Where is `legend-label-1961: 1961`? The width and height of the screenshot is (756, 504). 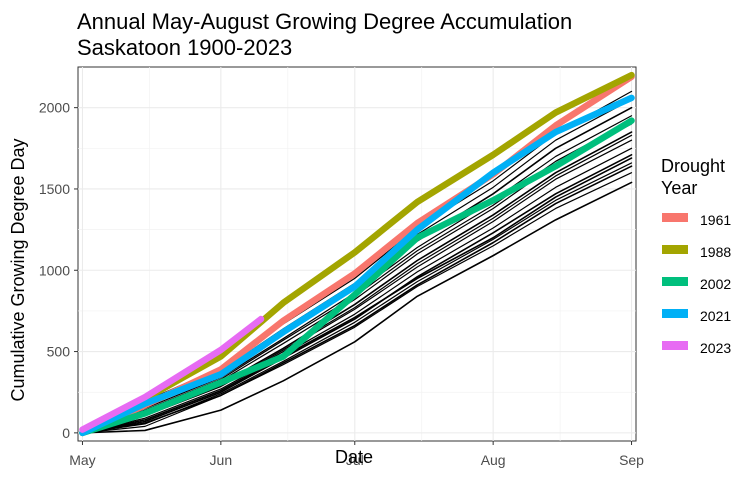 legend-label-1961: 1961 is located at coordinates (715, 220).